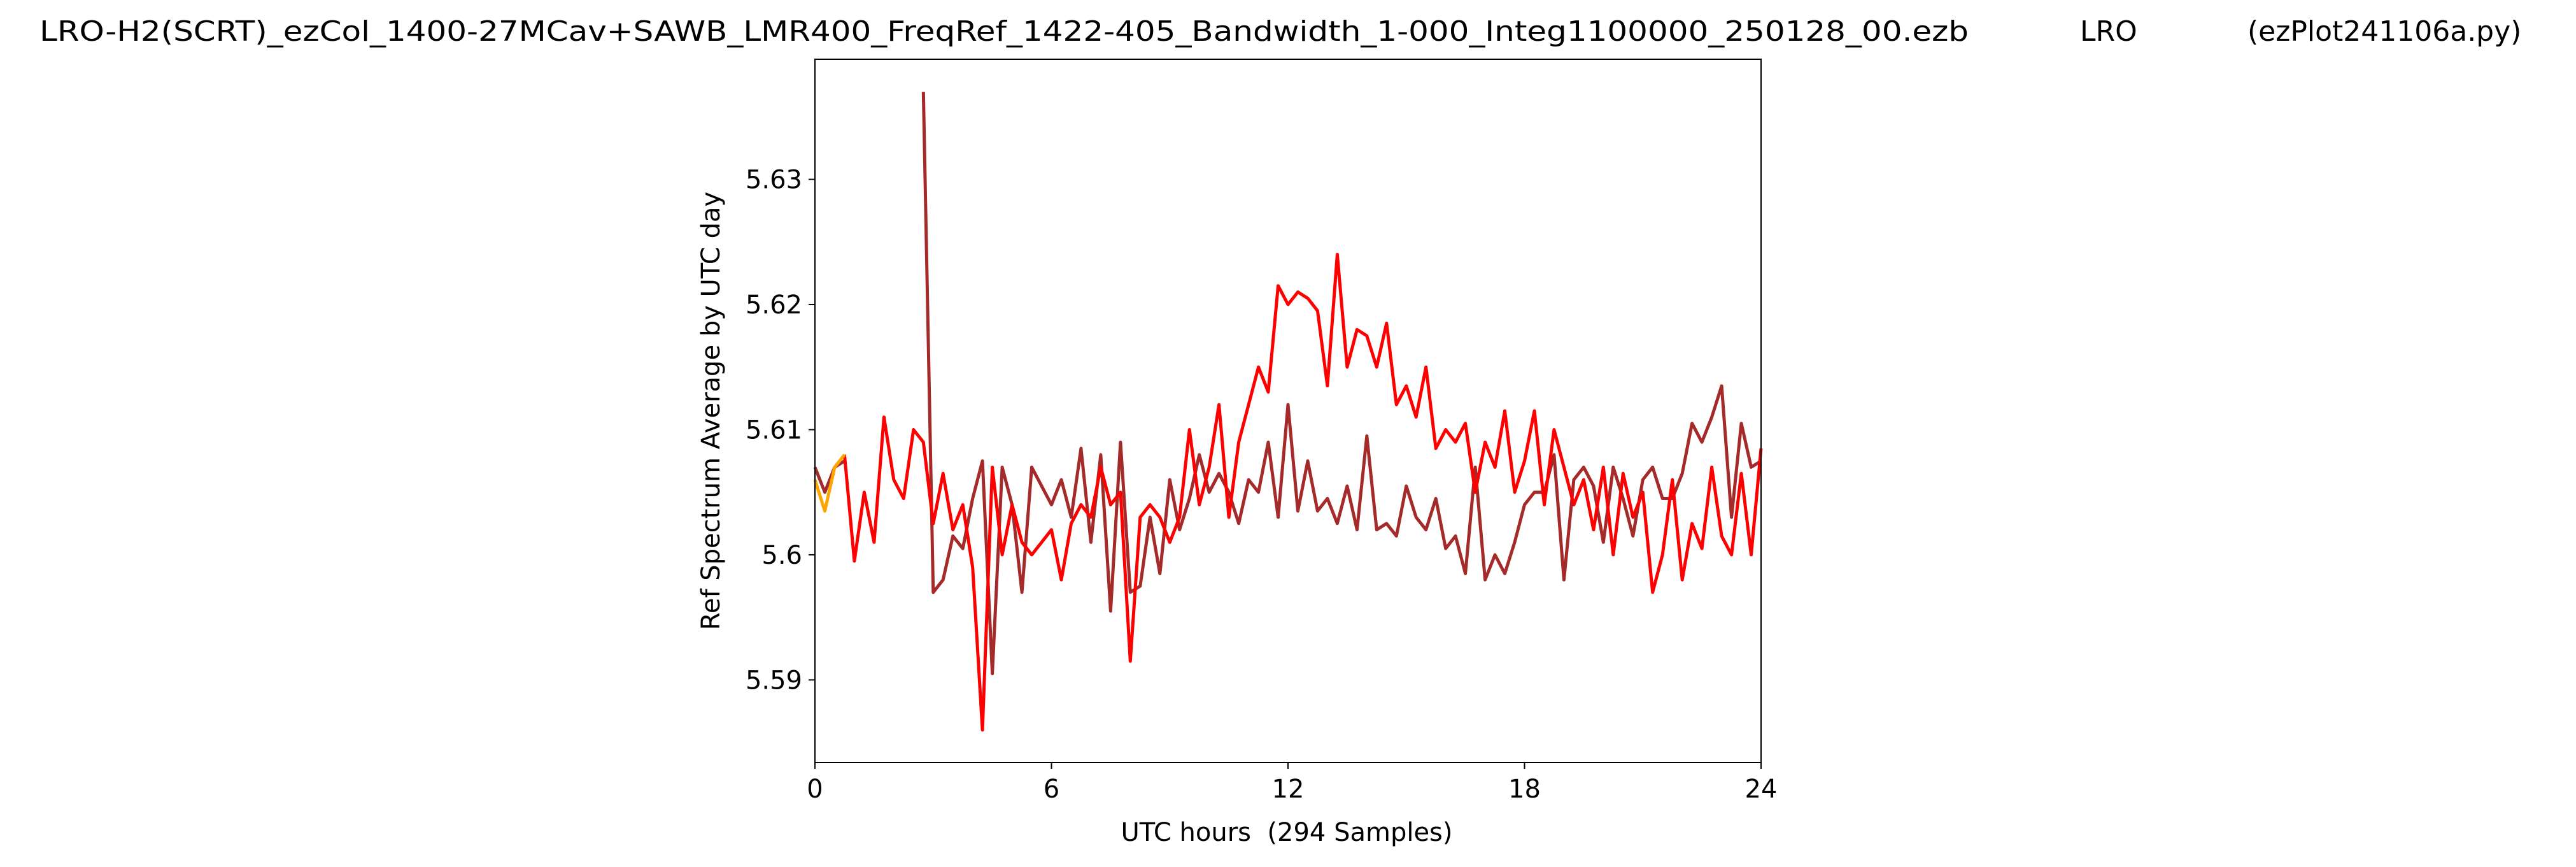 The width and height of the screenshot is (2576, 867). I want to click on y-tick-label: 5.6, so click(781, 555).